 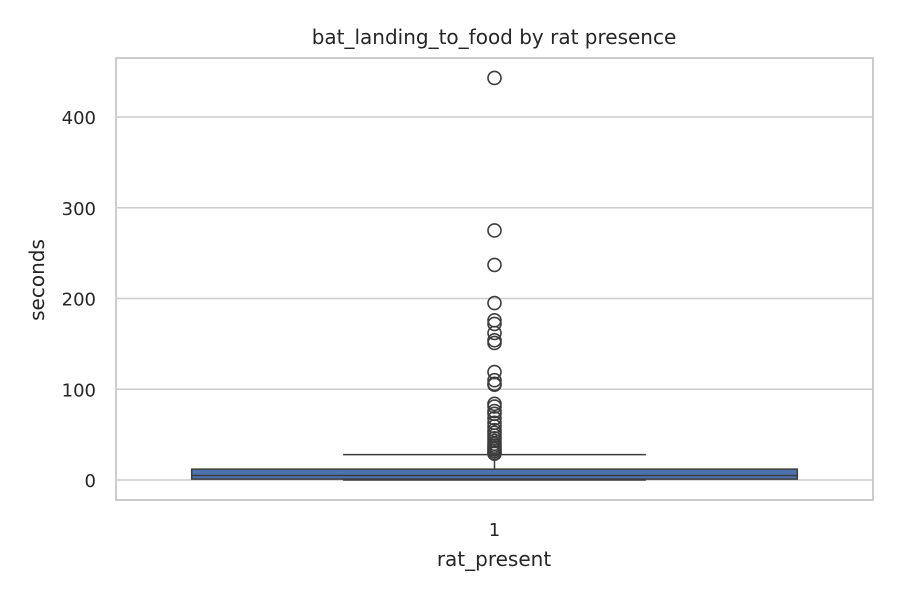 What do you see at coordinates (494, 37) in the screenshot?
I see `chart-title: bat_landing_to_food by rat presence` at bounding box center [494, 37].